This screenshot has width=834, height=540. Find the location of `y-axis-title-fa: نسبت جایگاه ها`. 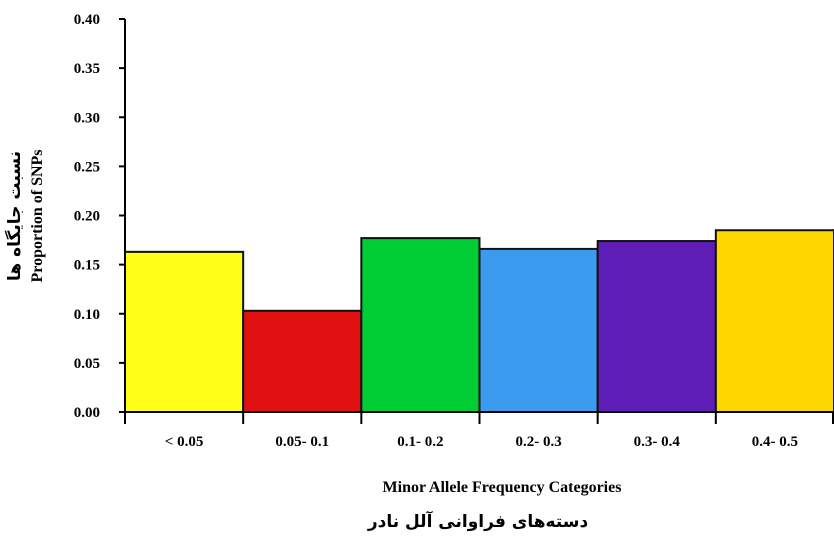

y-axis-title-fa: نسبت جایگاه ها is located at coordinates (14, 216).